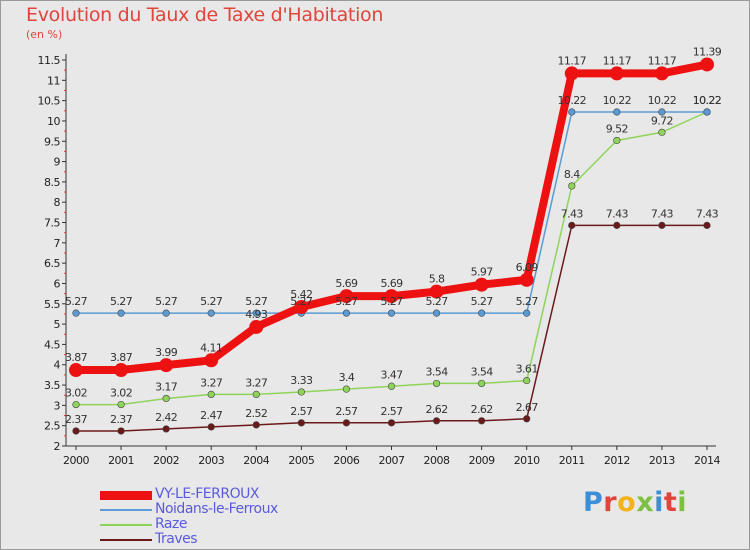 The width and height of the screenshot is (750, 550). Describe the element at coordinates (76, 357) in the screenshot. I see `data-label-vy-le-ferroux: 3.87` at that location.